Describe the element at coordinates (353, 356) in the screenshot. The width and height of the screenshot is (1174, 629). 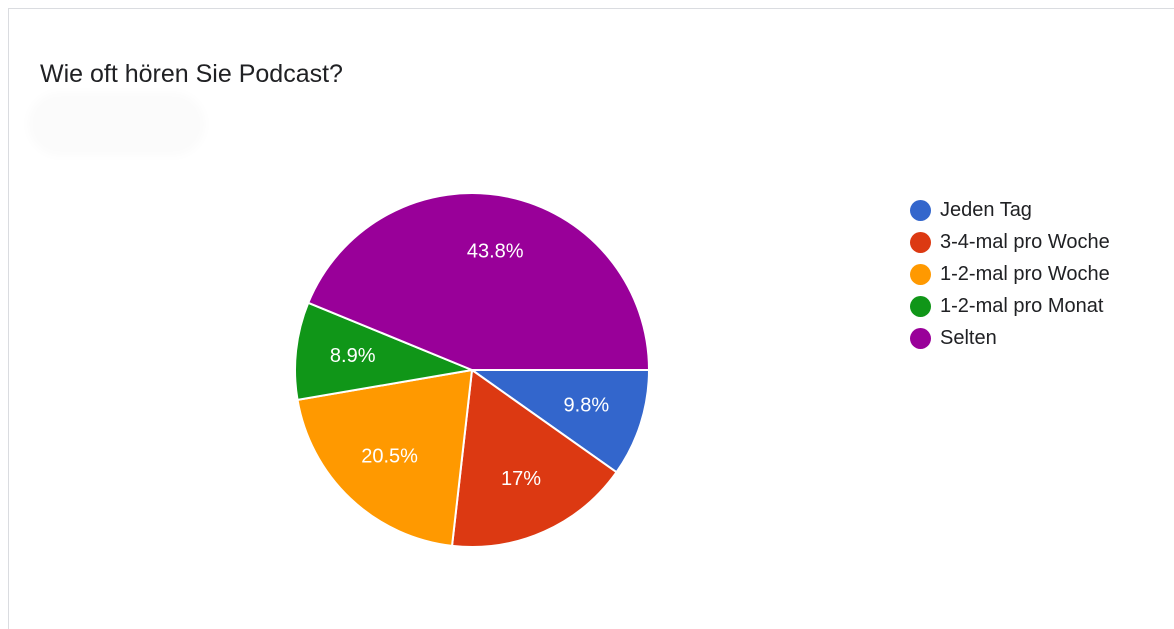
I see `slice-label: 8.9%` at that location.